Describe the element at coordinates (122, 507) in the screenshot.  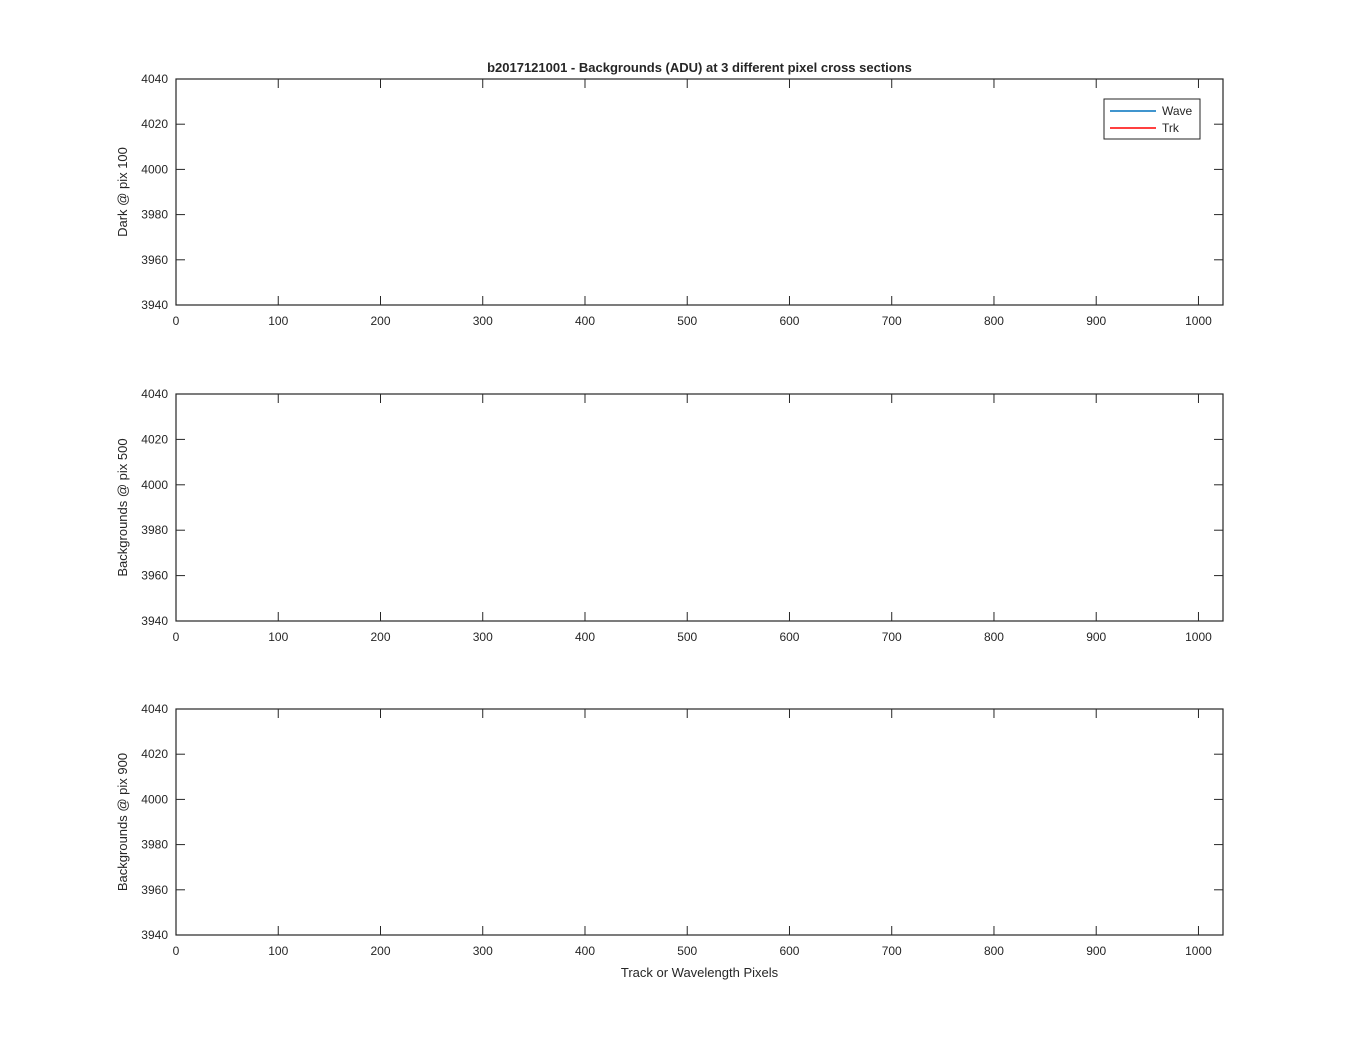
I see `y-axis-label: Backgrounds @ pix 500` at that location.